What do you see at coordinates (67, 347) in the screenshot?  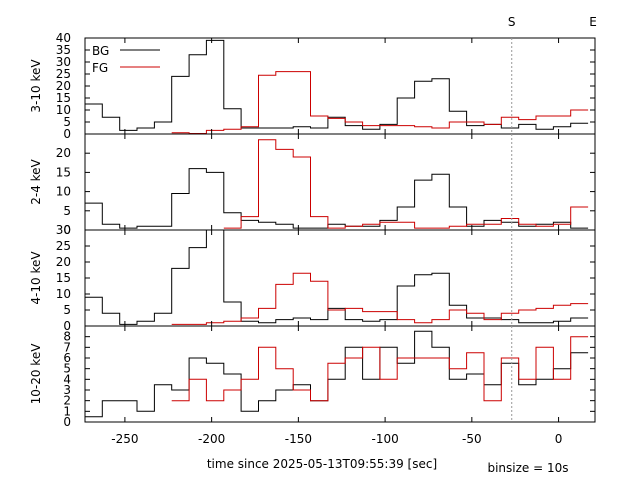 I see `y-tick-label: 7` at bounding box center [67, 347].